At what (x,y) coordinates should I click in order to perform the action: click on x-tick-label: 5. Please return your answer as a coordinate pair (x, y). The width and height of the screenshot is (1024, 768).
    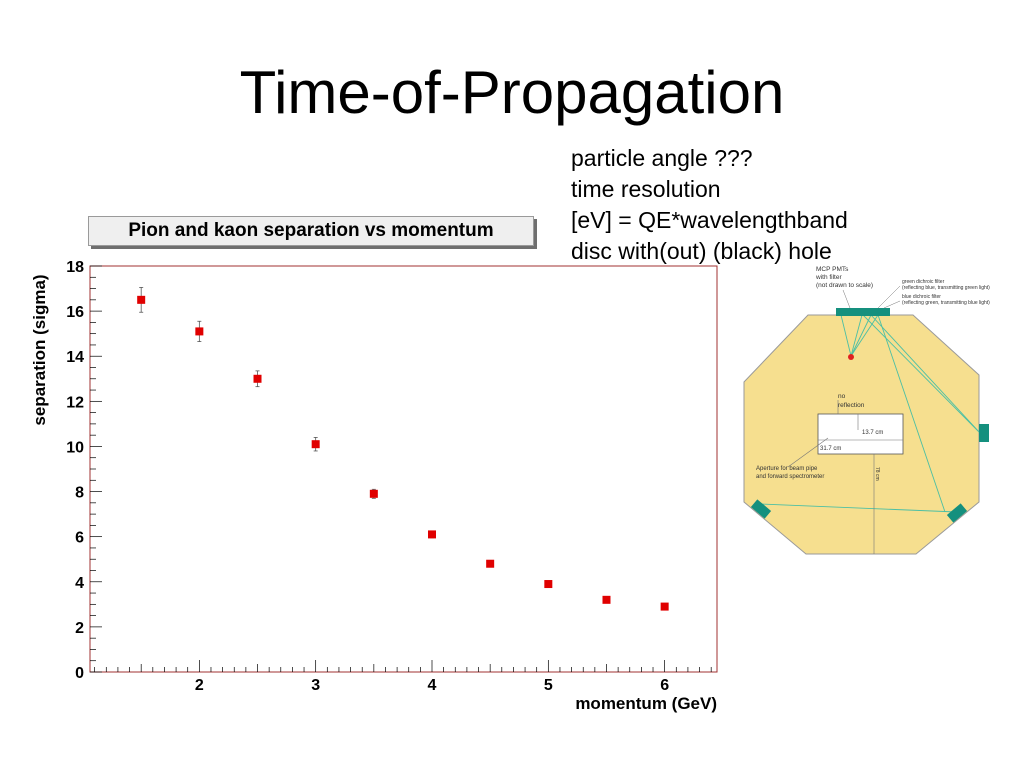
    Looking at the image, I should click on (548, 685).